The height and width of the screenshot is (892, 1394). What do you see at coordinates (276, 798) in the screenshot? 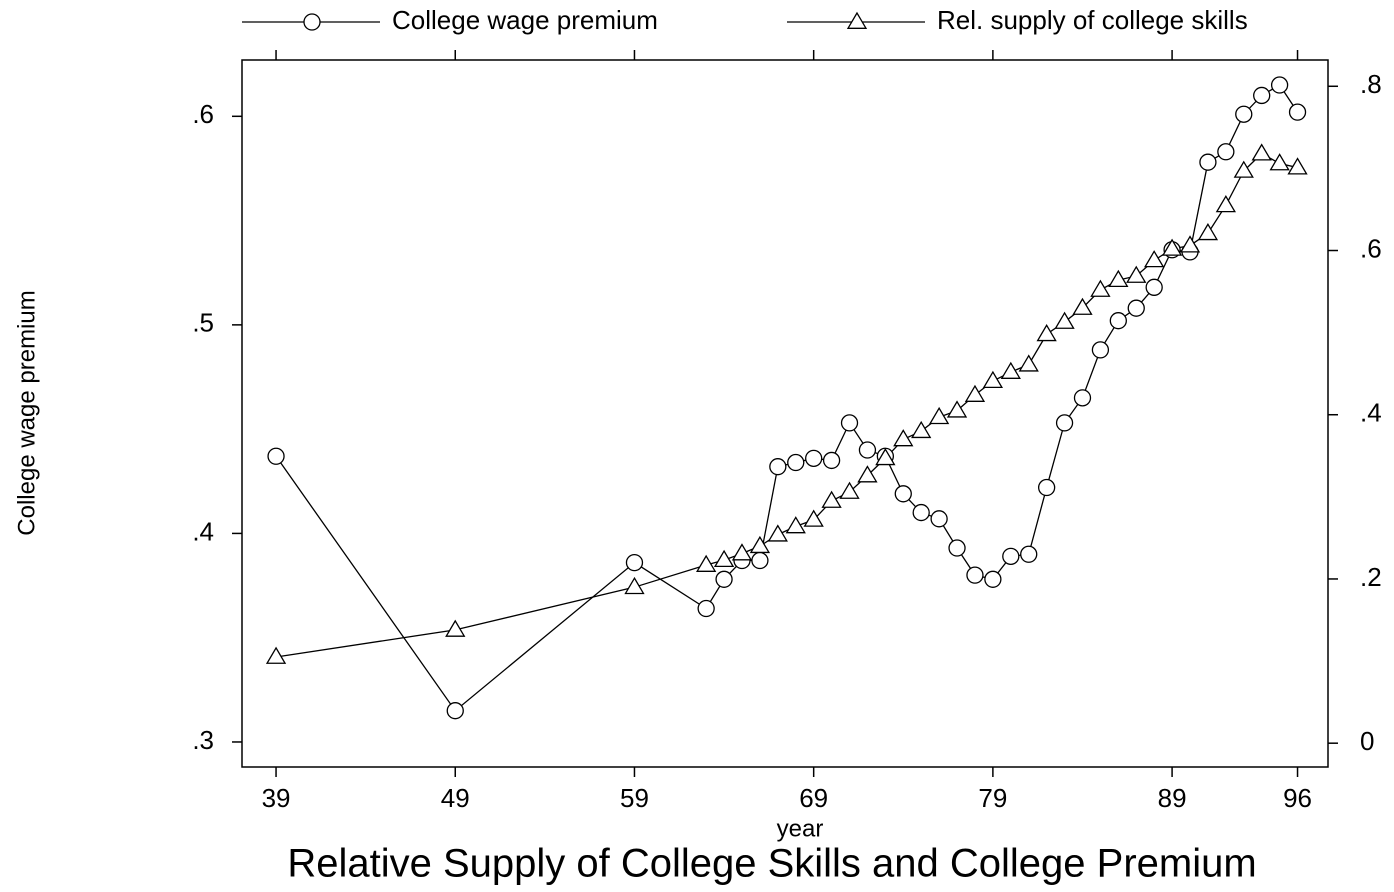
I see `x-tick-label: 39` at bounding box center [276, 798].